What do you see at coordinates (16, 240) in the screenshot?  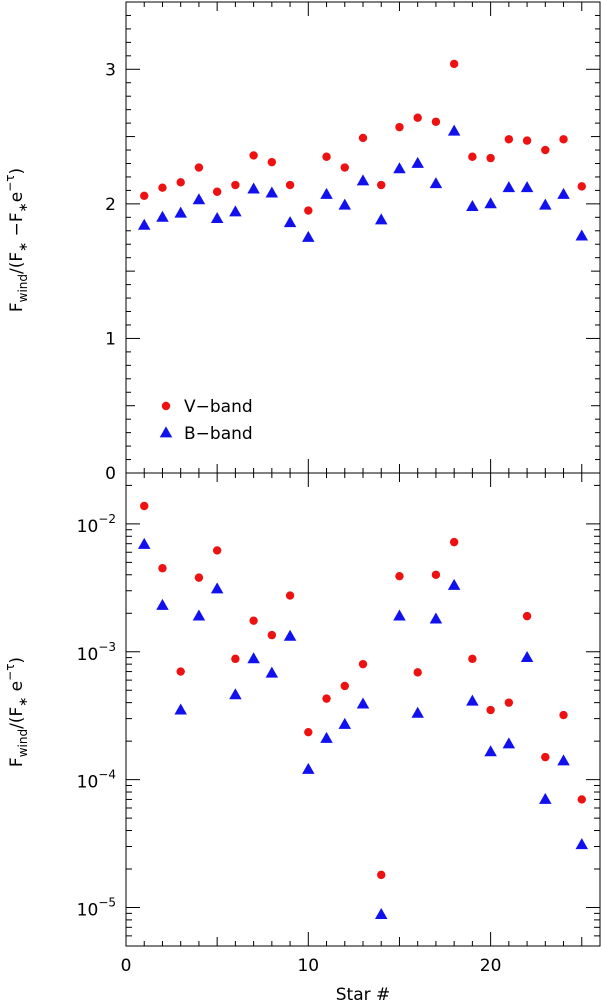 I see `top-y-axis-title: Fwind/(F∗ −F∗e−τ)` at bounding box center [16, 240].